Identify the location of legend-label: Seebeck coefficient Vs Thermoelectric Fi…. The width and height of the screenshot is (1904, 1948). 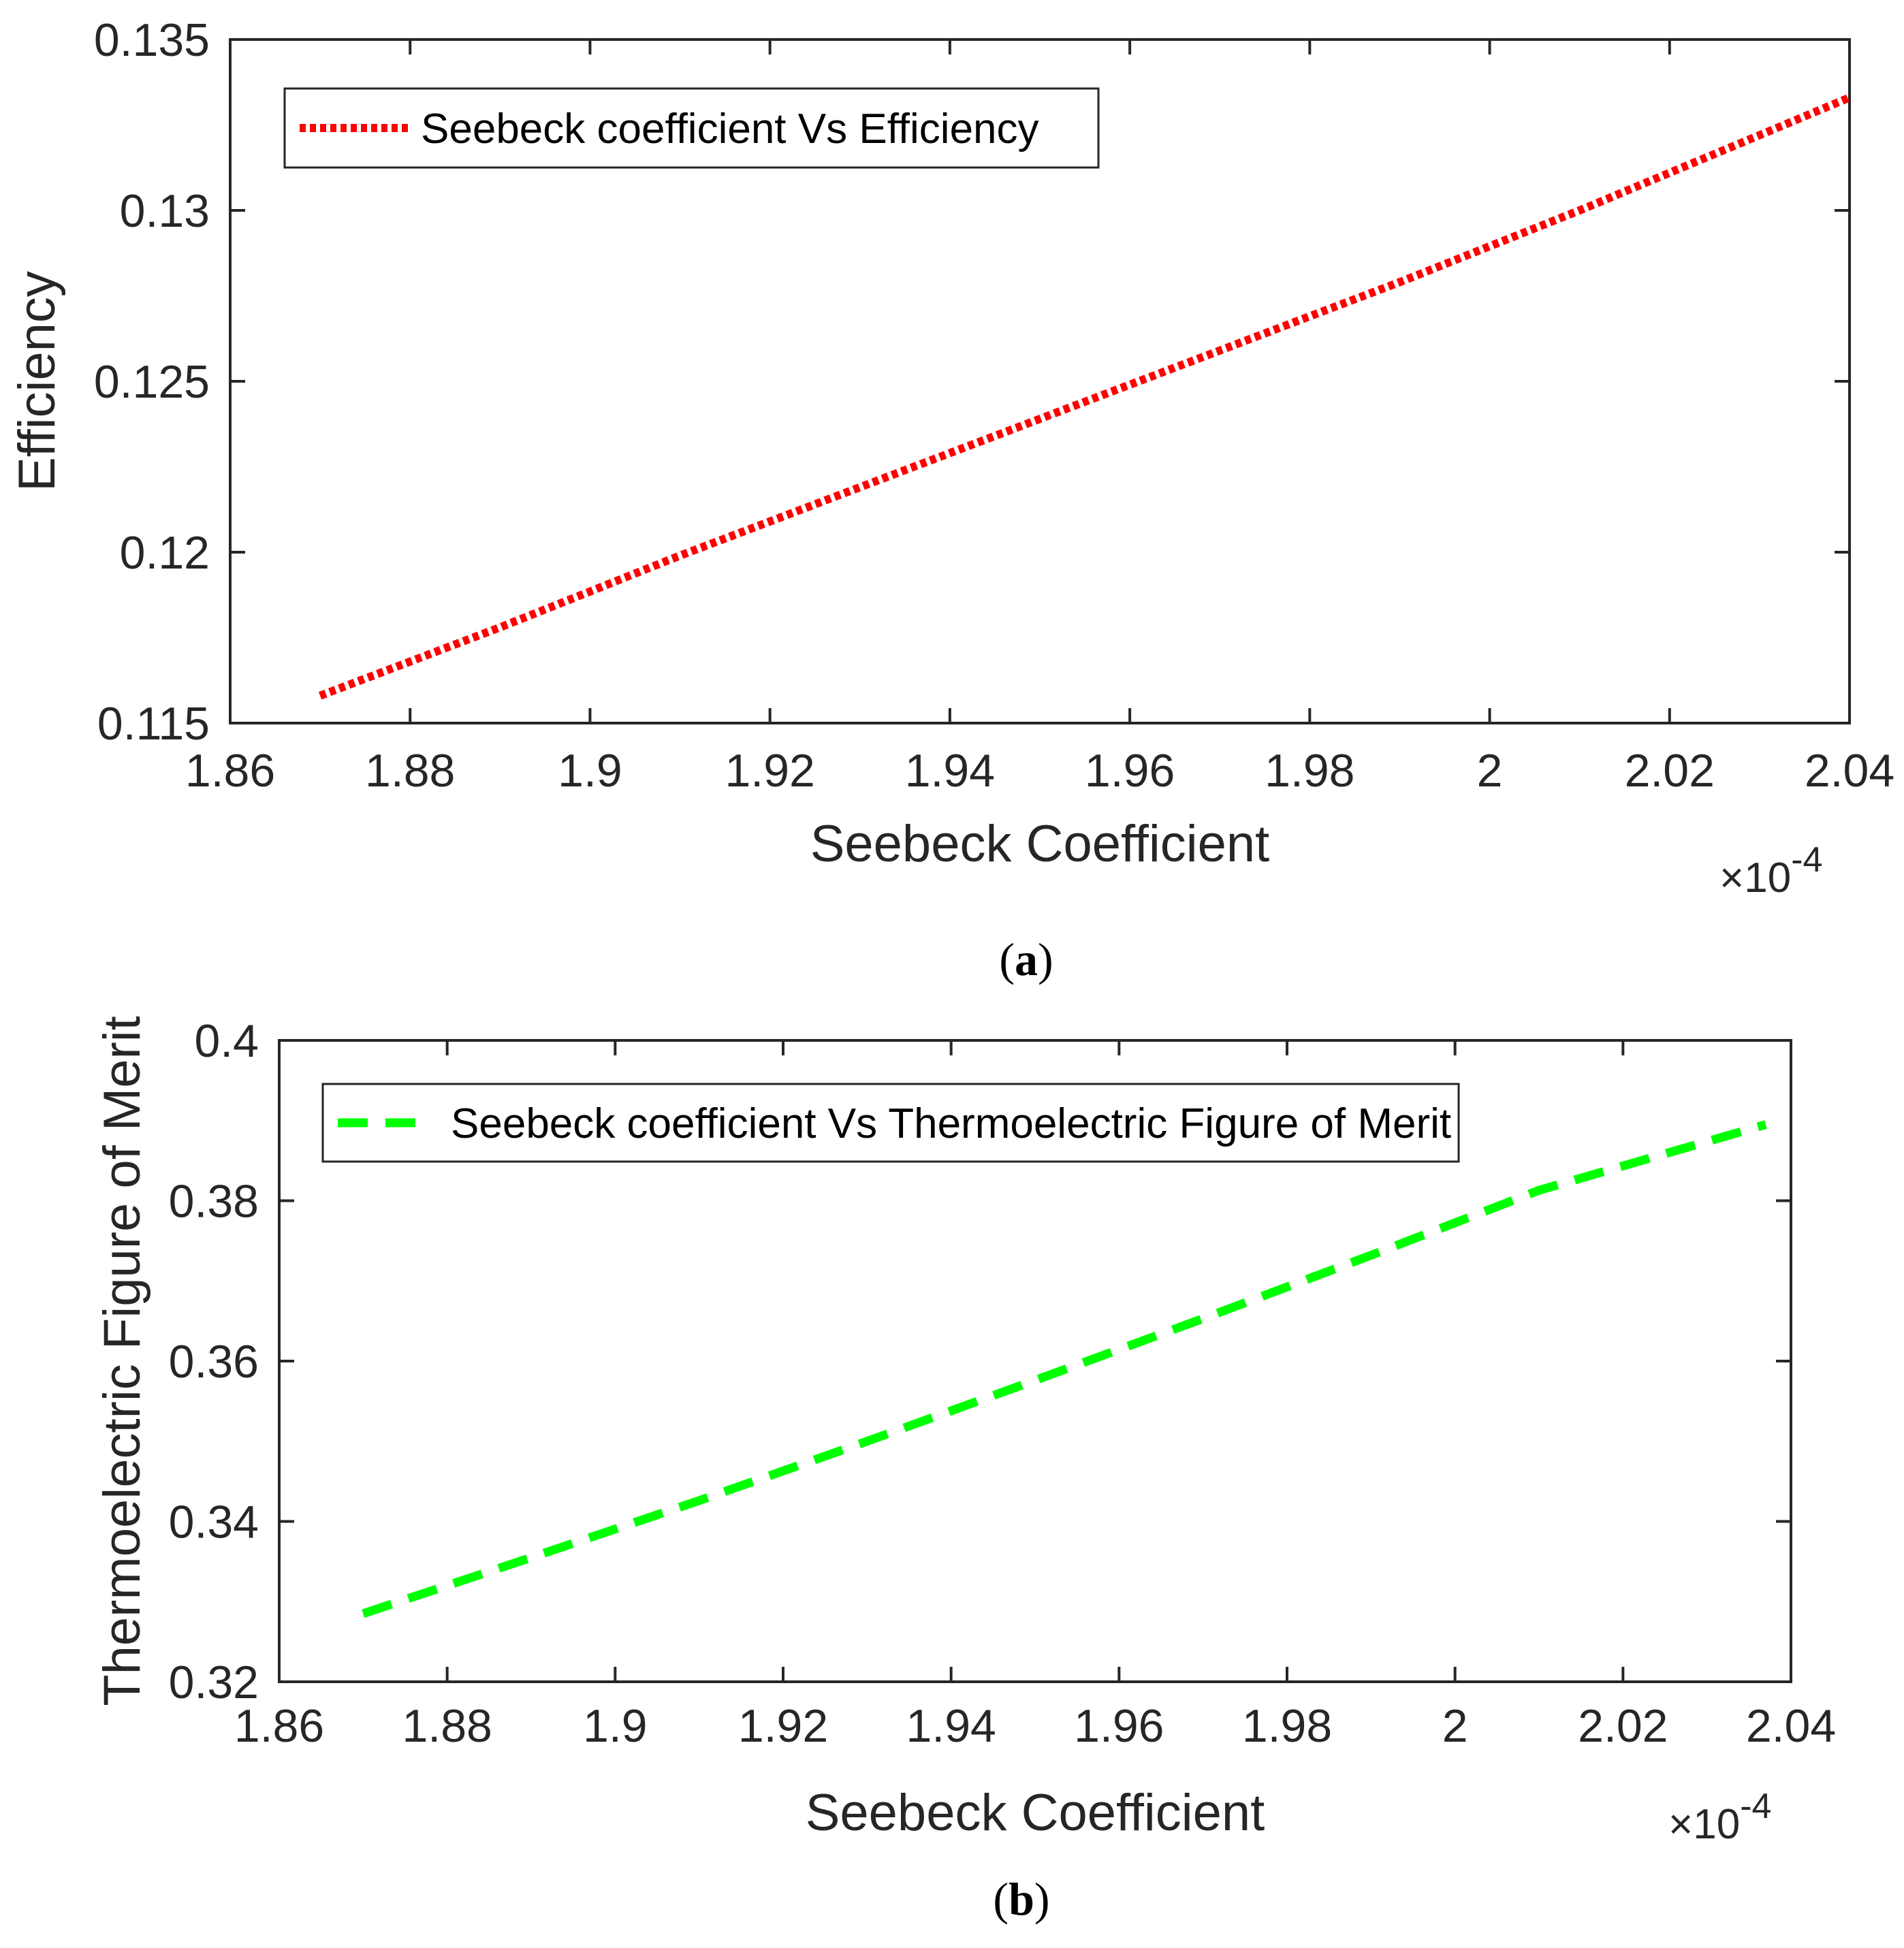
(951, 1123).